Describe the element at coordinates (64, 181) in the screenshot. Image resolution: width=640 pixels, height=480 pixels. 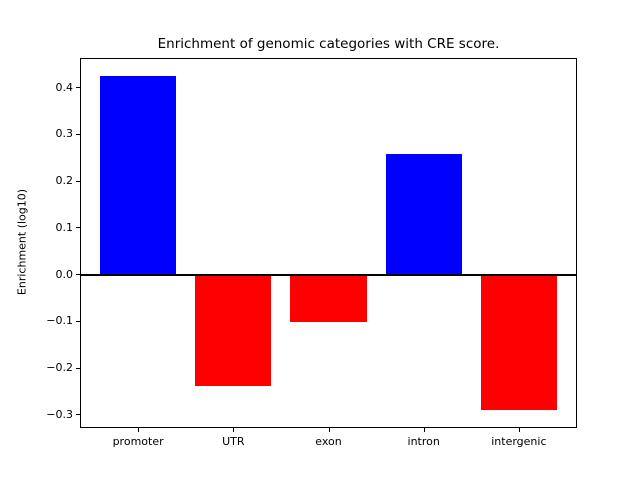
I see `y-tick-label: 0.2` at that location.